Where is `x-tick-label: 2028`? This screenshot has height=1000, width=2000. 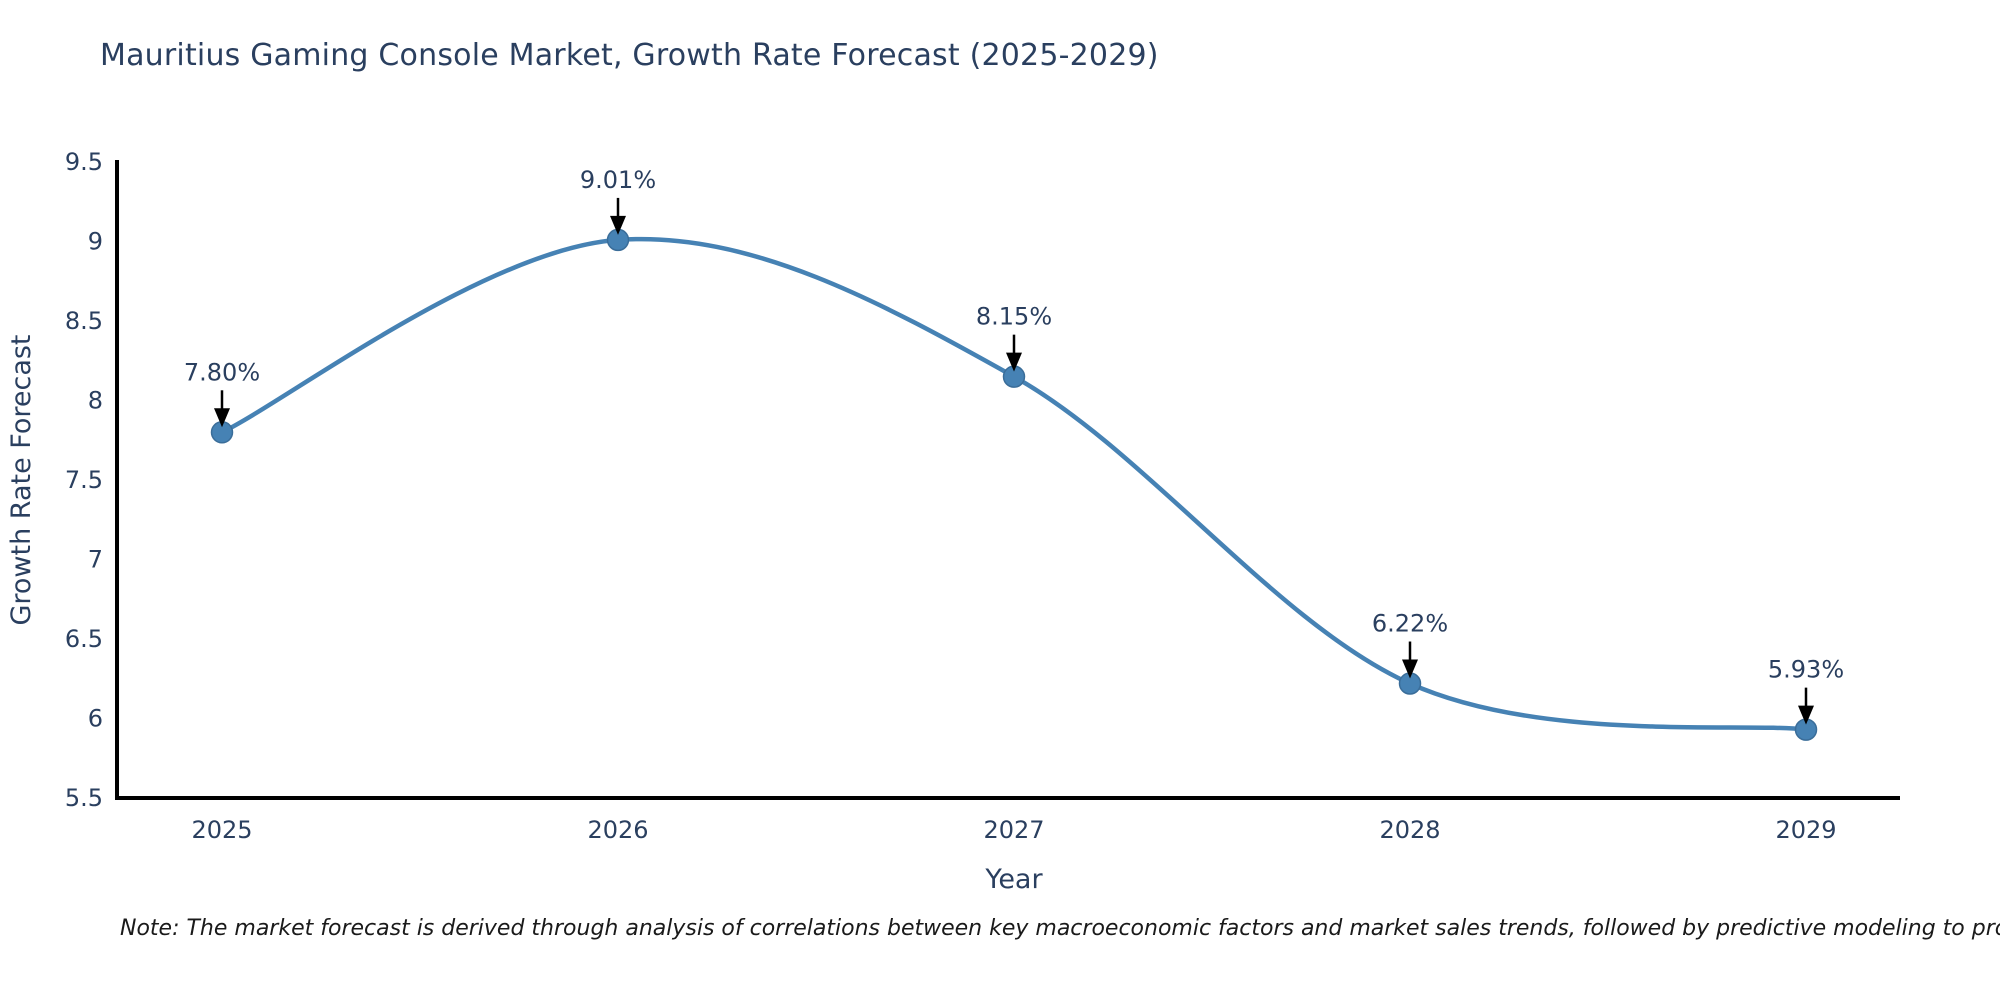
x-tick-label: 2028 is located at coordinates (1409, 830).